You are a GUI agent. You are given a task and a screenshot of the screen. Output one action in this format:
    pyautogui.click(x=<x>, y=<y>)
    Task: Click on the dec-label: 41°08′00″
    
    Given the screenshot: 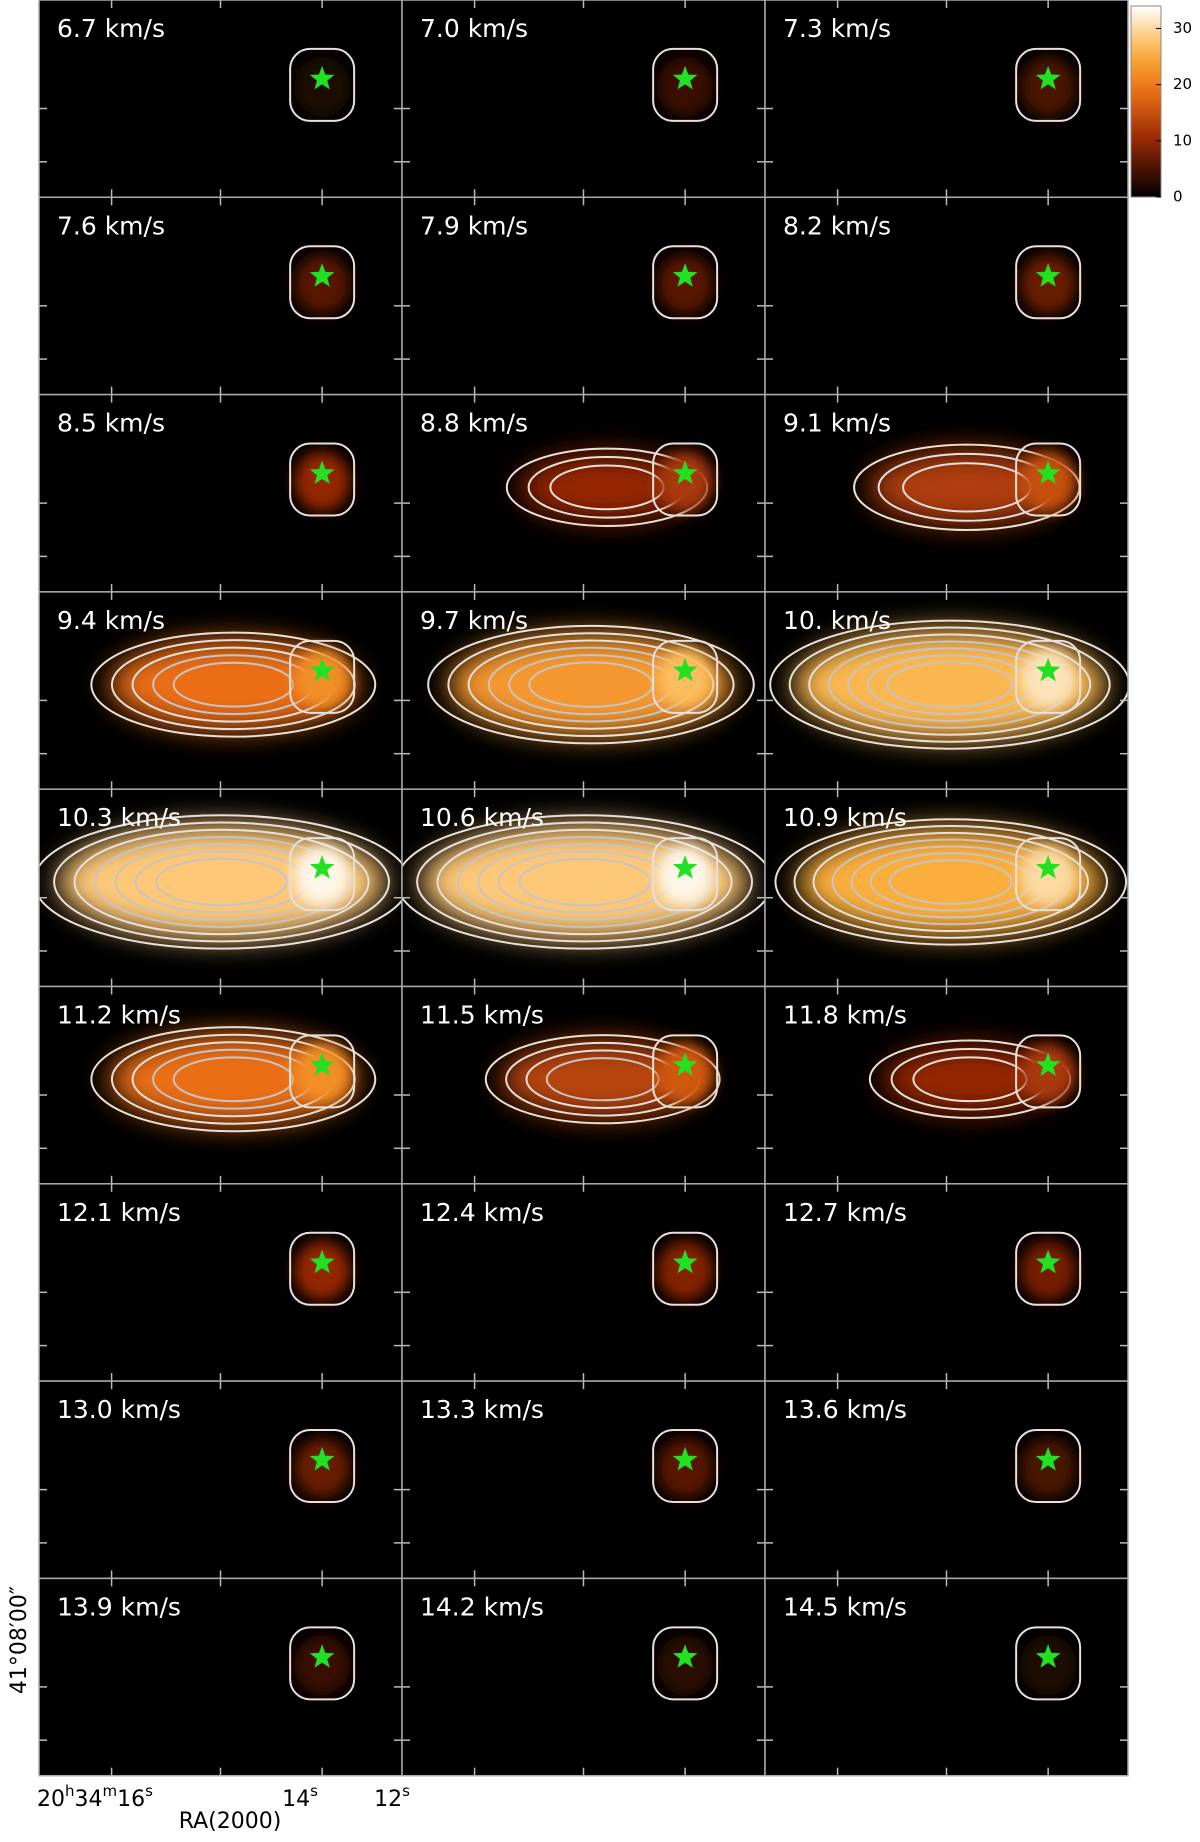 What is the action you would take?
    pyautogui.click(x=19, y=1640)
    